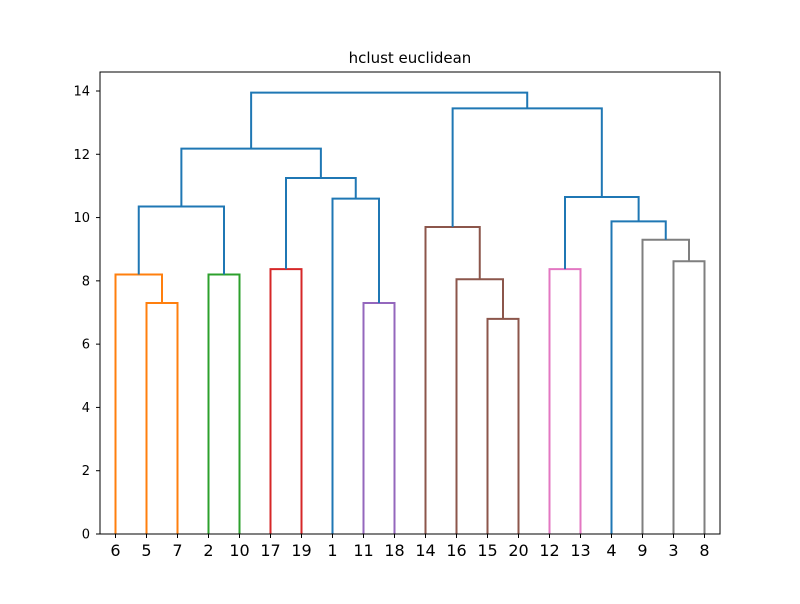 The height and width of the screenshot is (604, 800). What do you see at coordinates (86, 345) in the screenshot?
I see `y-tick-label: 6` at bounding box center [86, 345].